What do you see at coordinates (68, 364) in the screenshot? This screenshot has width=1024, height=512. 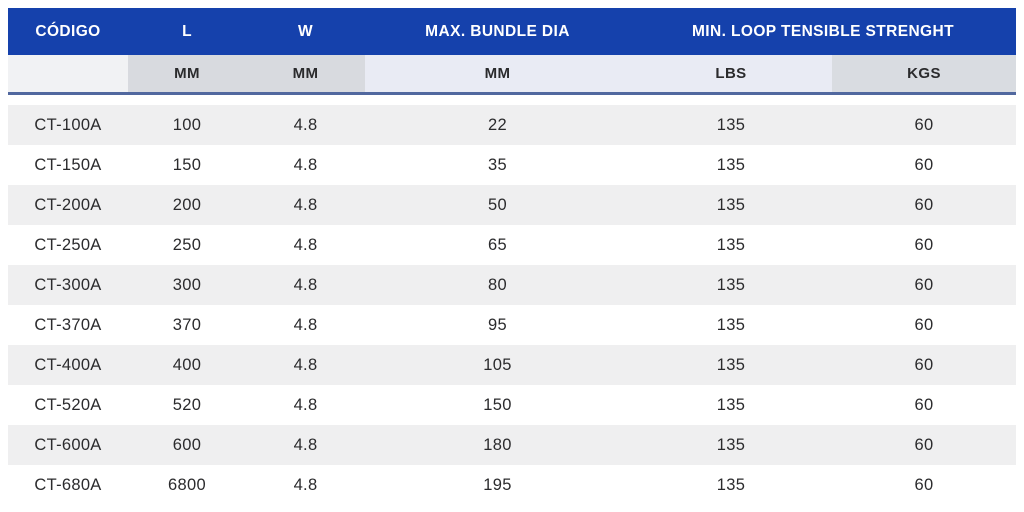 I see `cell-codigo: CT-400A` at bounding box center [68, 364].